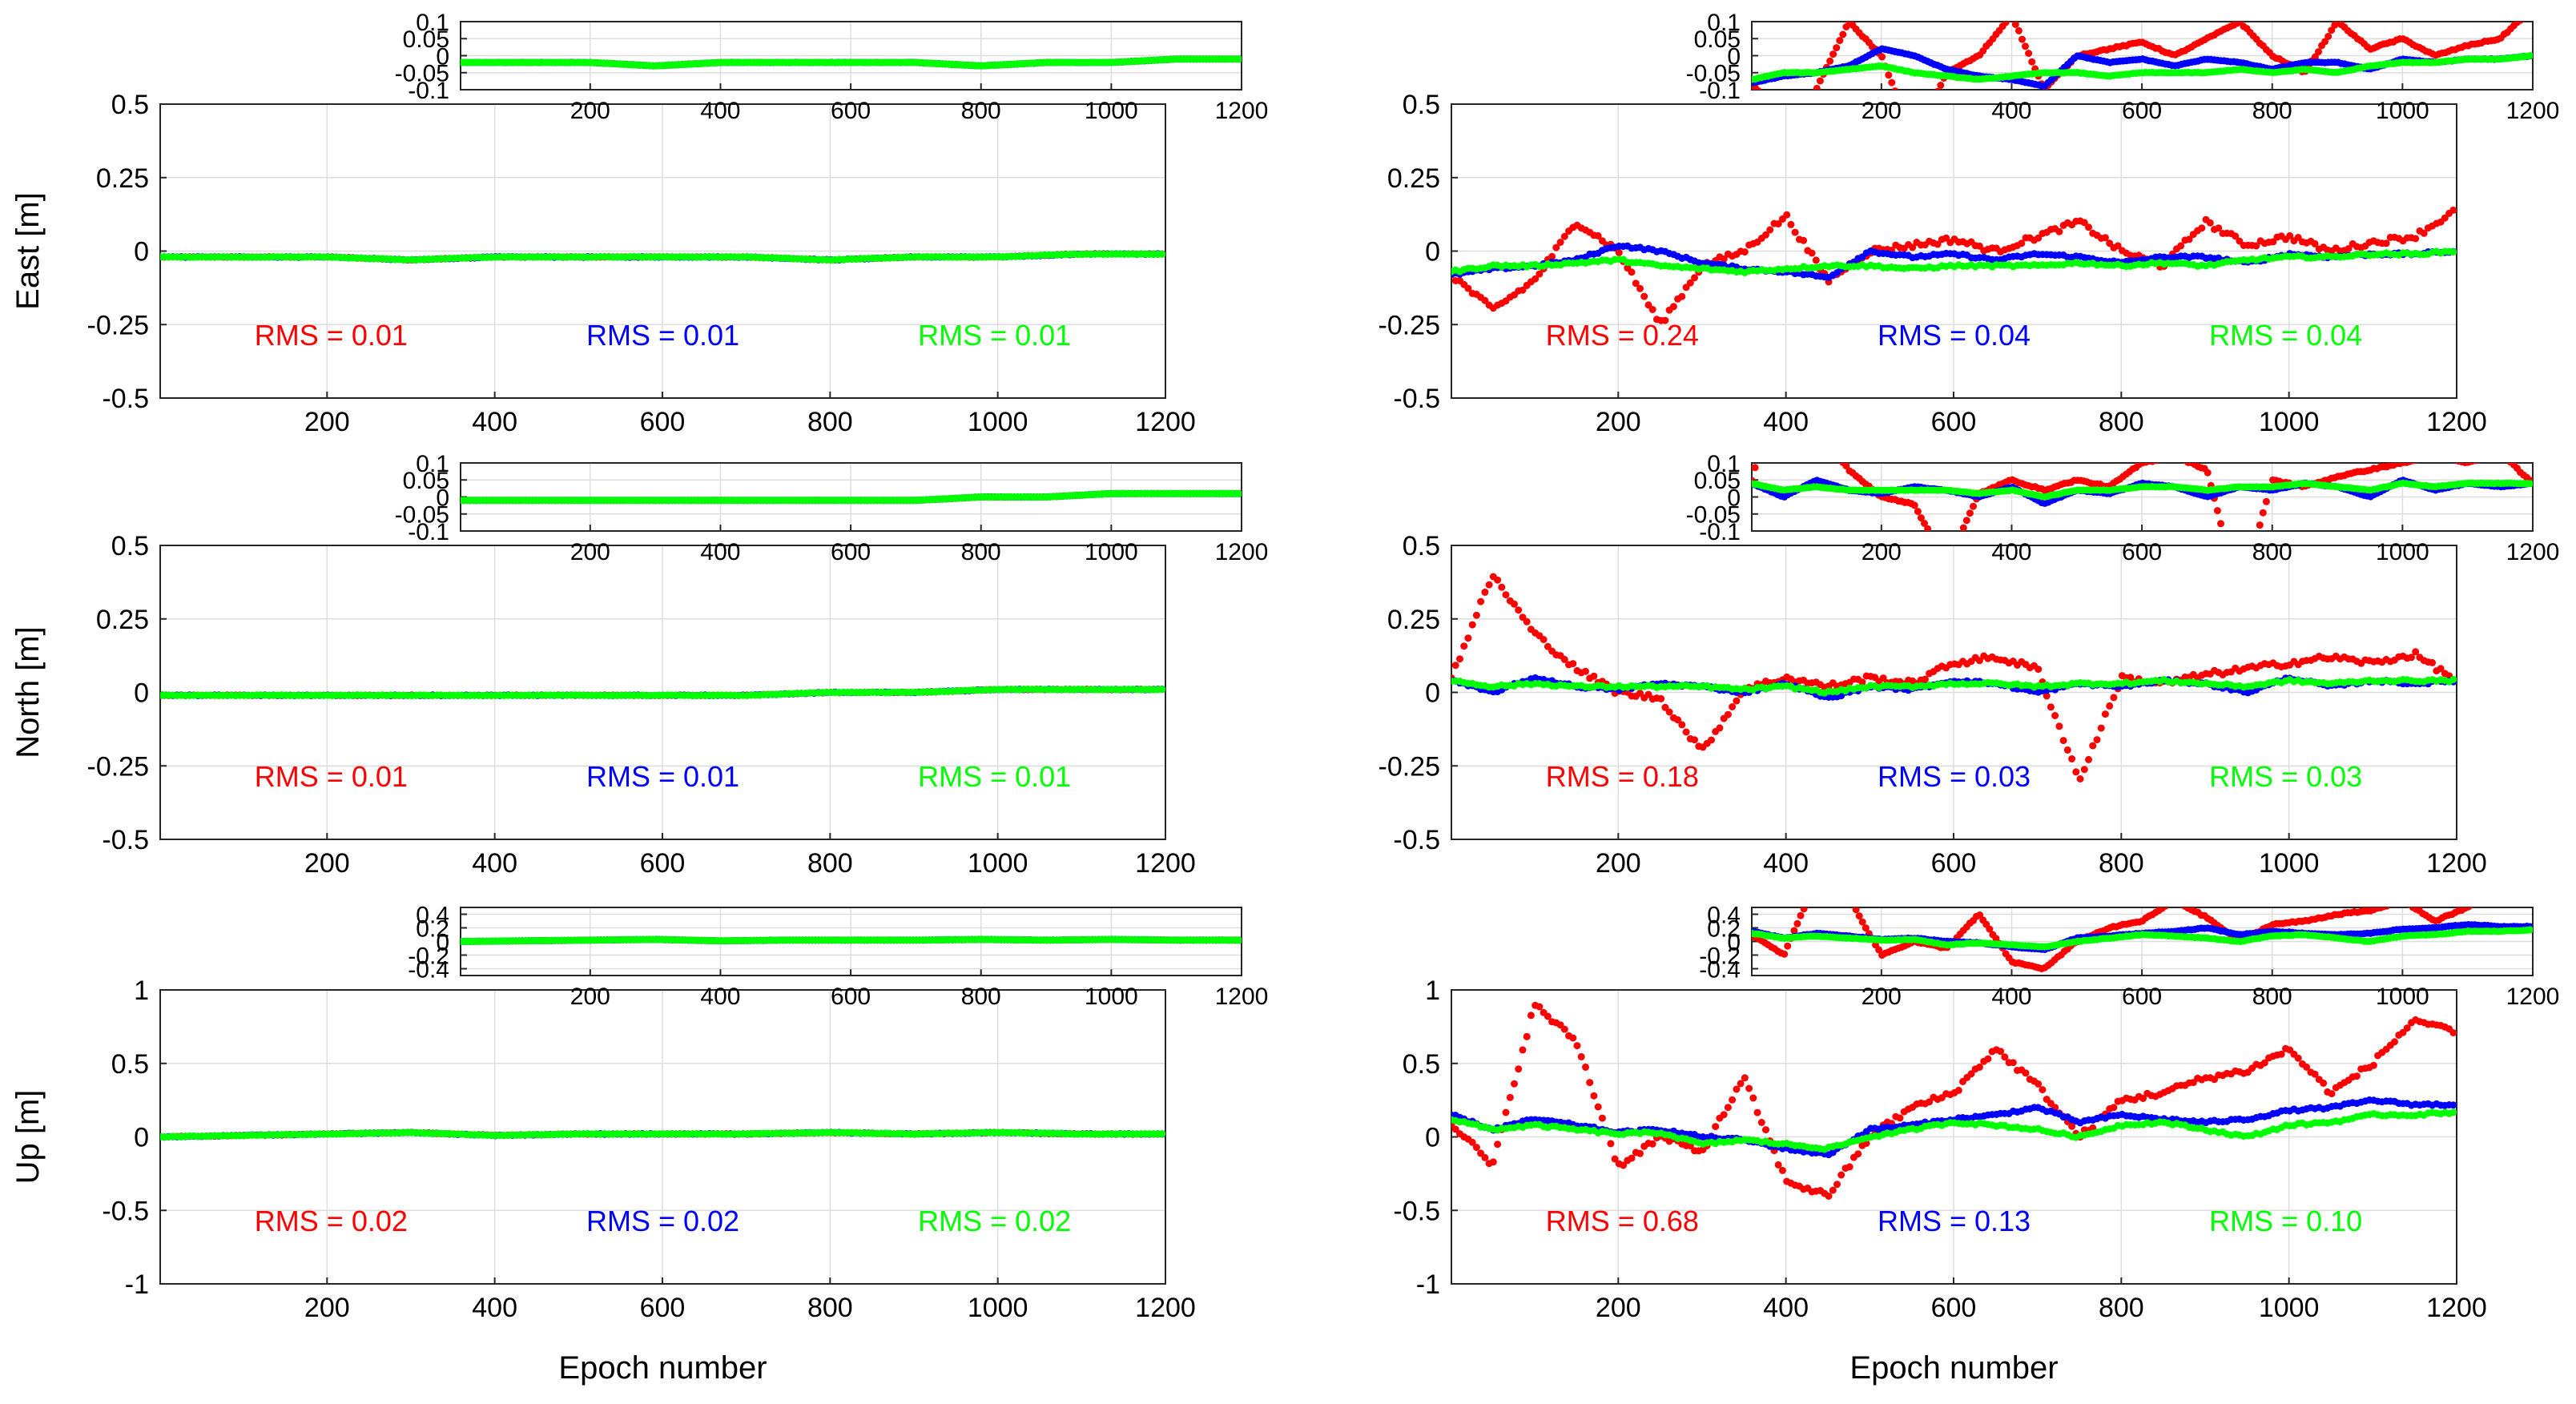 This screenshot has width=2576, height=1404. What do you see at coordinates (1954, 864) in the screenshot?
I see `right-north-x-tick-label: 600` at bounding box center [1954, 864].